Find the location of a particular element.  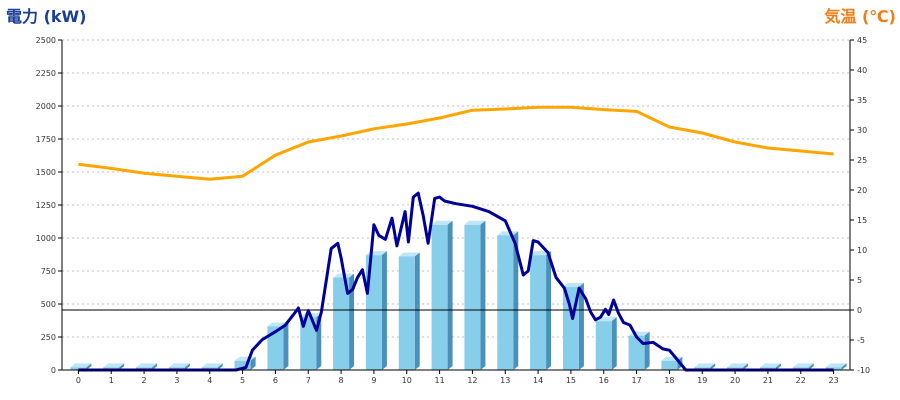

left-tick-label: 1250 is located at coordinates (46, 205).